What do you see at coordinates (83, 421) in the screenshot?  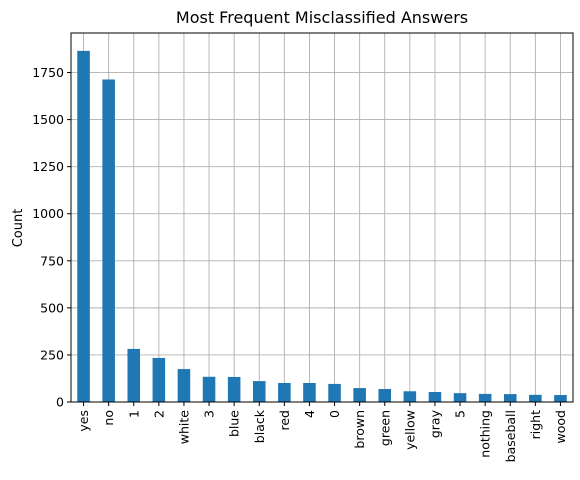 I see `x-tick-label: yes` at bounding box center [83, 421].